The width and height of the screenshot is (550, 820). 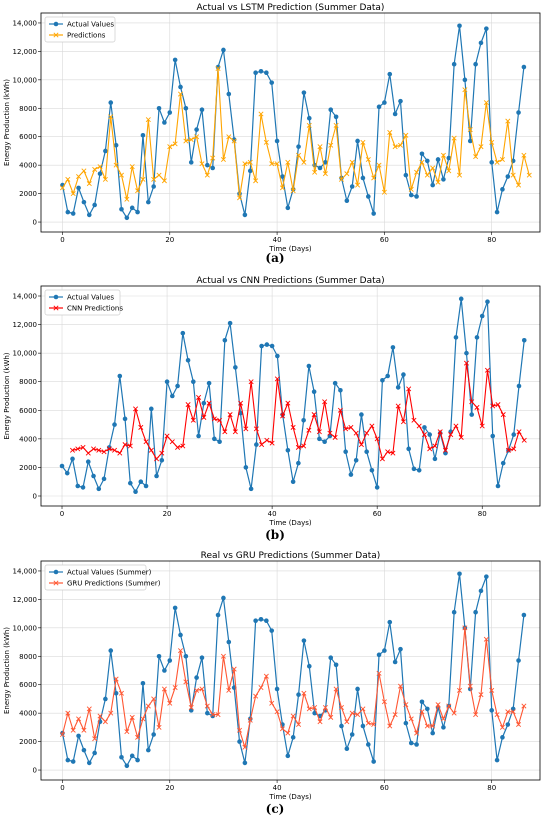 I want to click on legend-box, so click(x=82, y=302).